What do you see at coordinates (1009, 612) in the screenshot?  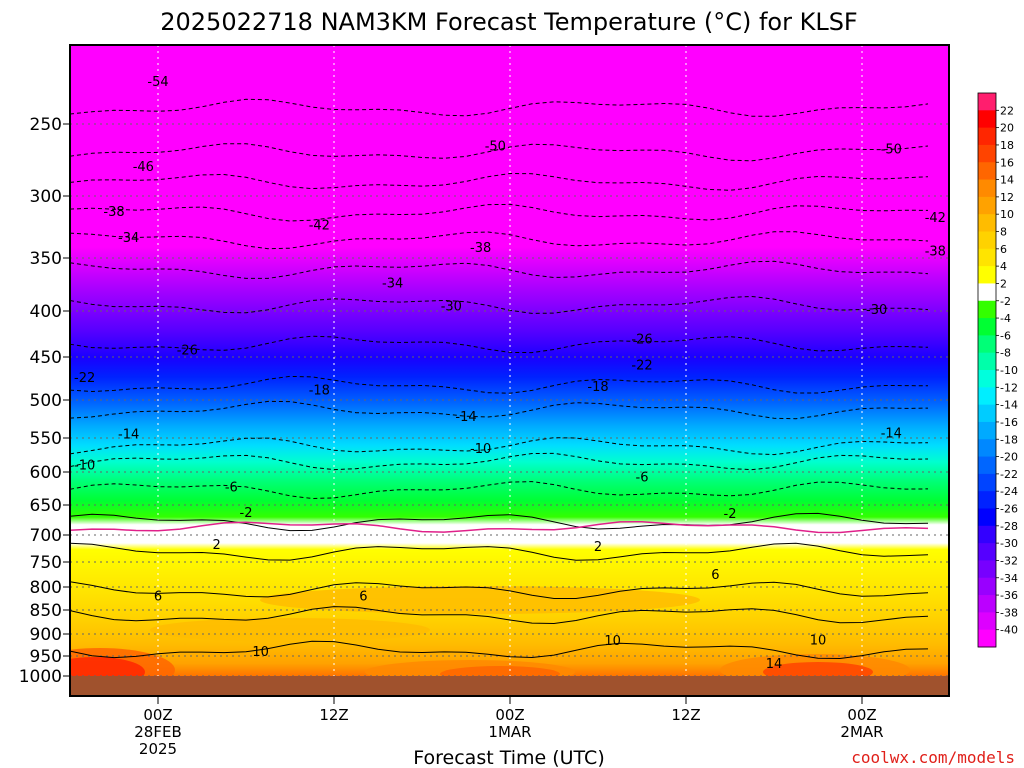 I see `colorbar-label: -38` at bounding box center [1009, 612].